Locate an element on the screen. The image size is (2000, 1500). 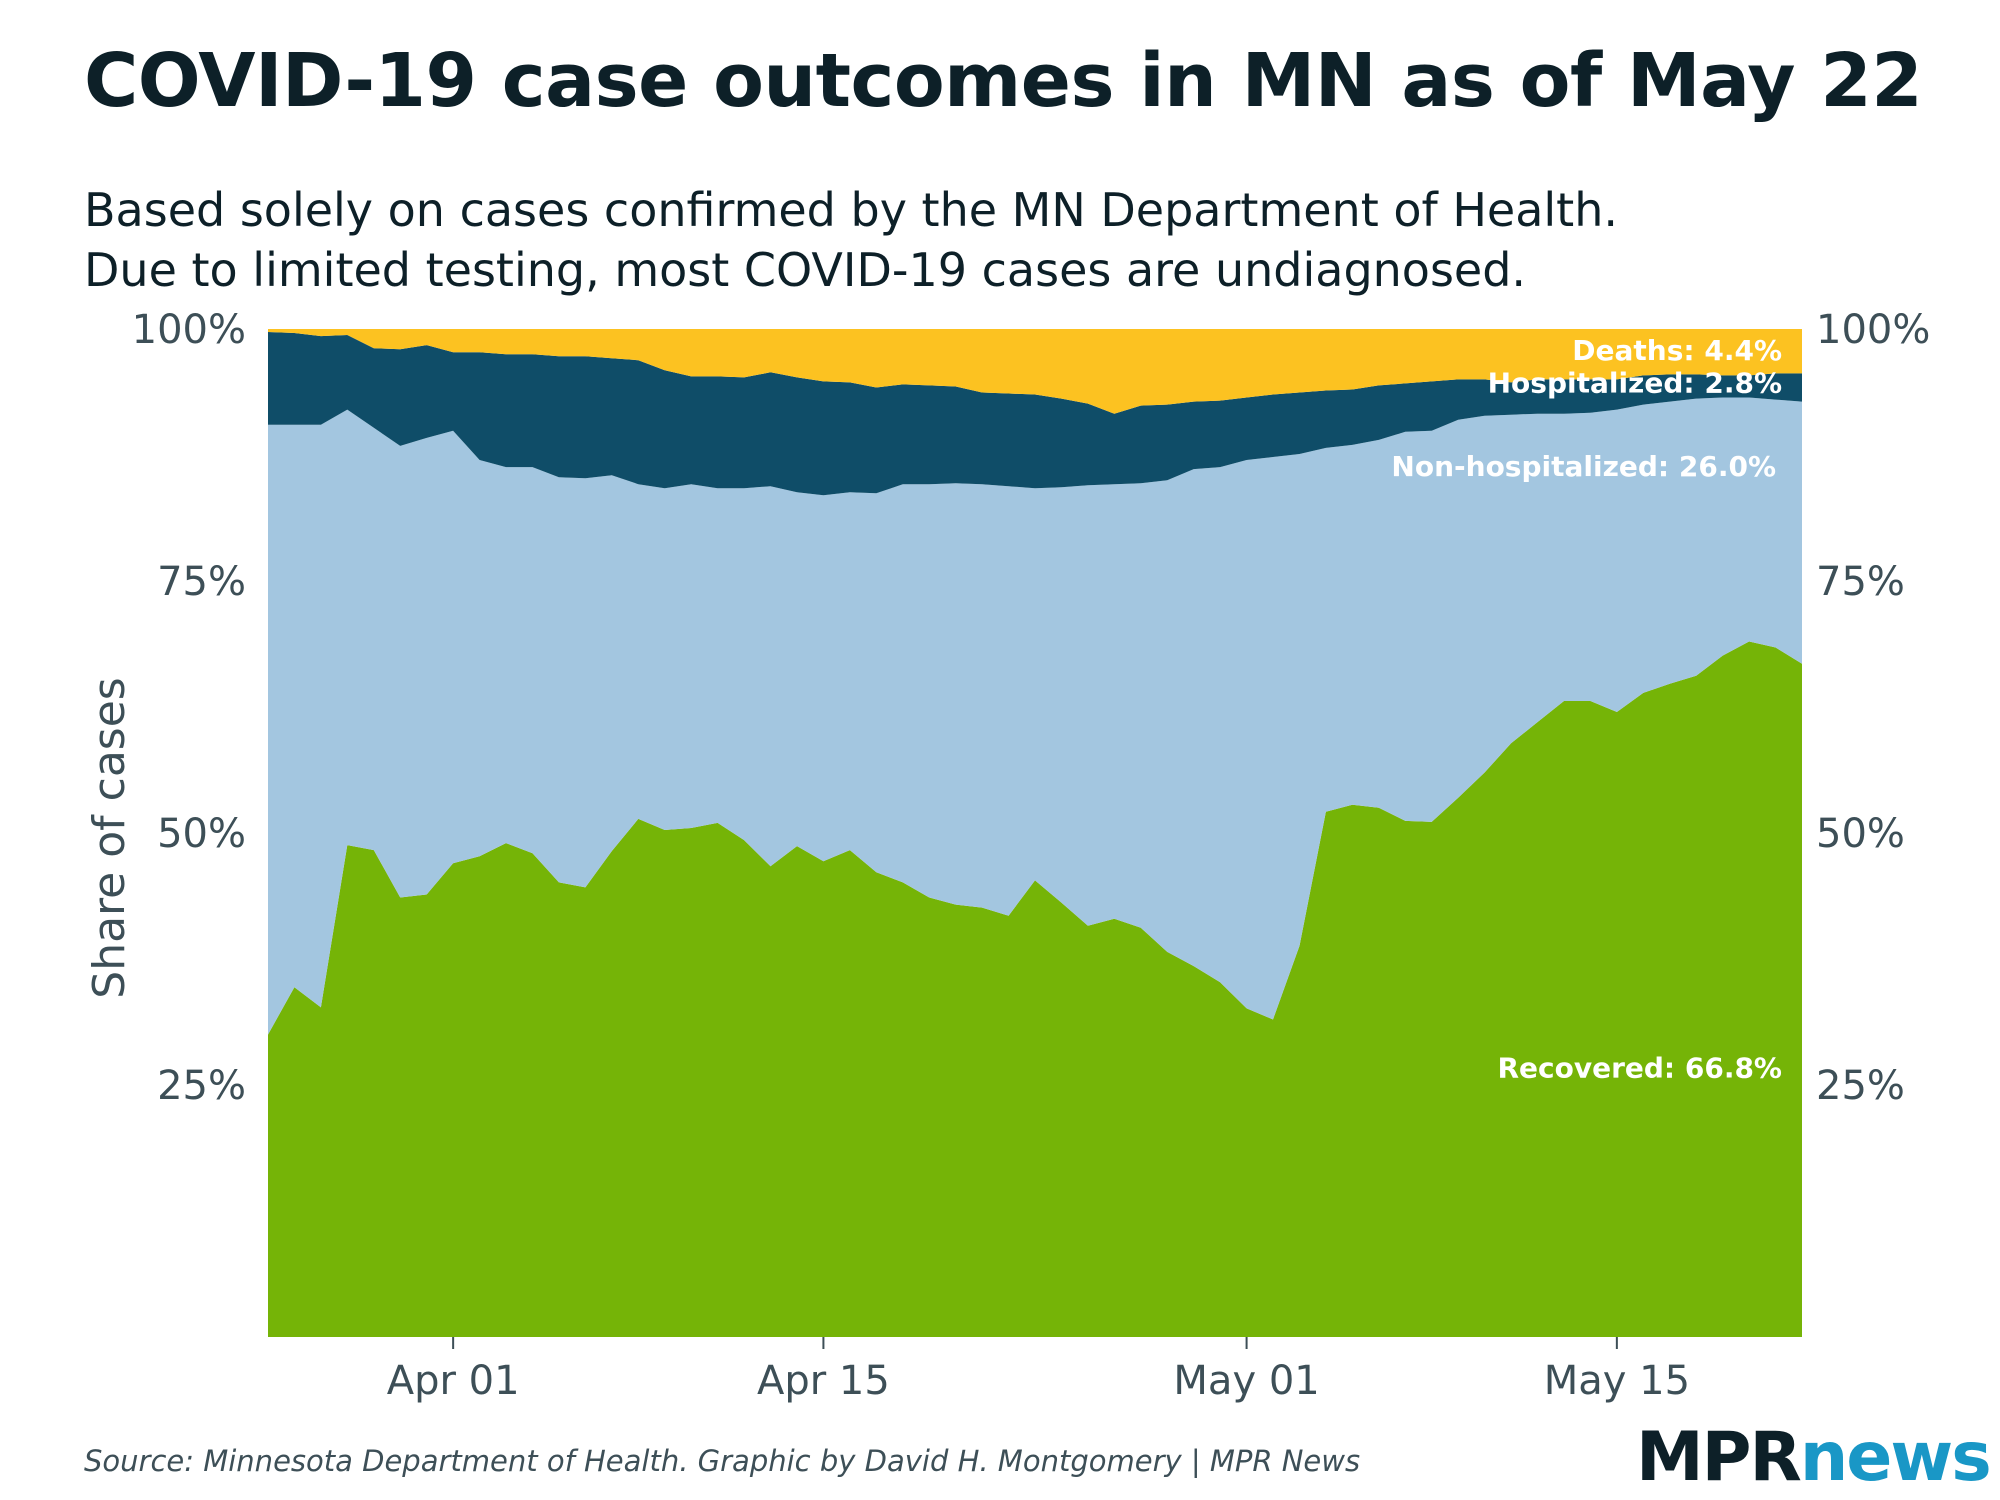
x-axis: Apr 01 Apr 15 May 01 May 15 is located at coordinates (1038, 1370).